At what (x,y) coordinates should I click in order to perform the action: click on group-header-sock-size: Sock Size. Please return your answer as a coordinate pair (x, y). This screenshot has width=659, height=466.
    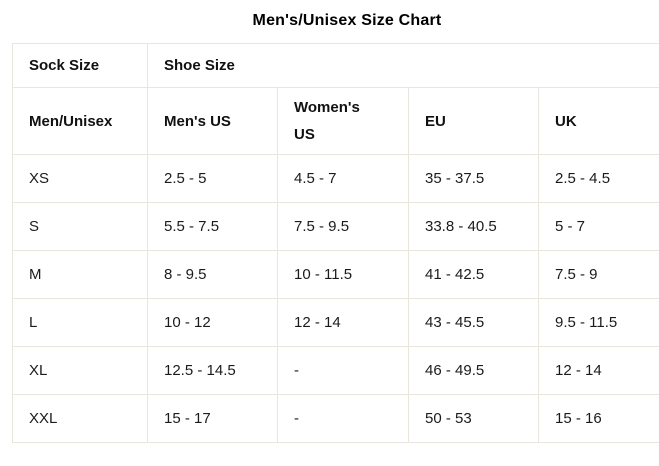
    Looking at the image, I should click on (80, 66).